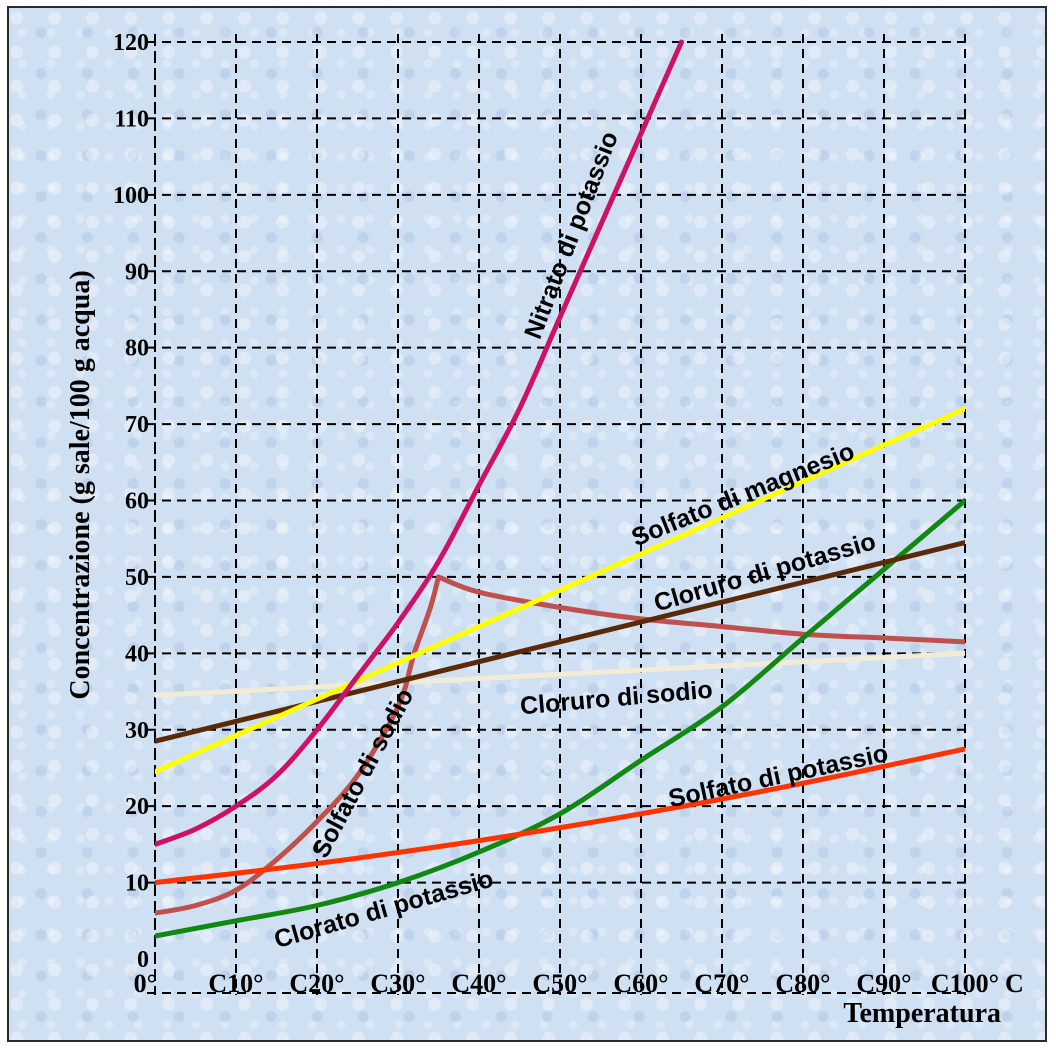 This screenshot has width=1056, height=1049. What do you see at coordinates (131, 43) in the screenshot?
I see `y-tick-label-120: 120` at bounding box center [131, 43].